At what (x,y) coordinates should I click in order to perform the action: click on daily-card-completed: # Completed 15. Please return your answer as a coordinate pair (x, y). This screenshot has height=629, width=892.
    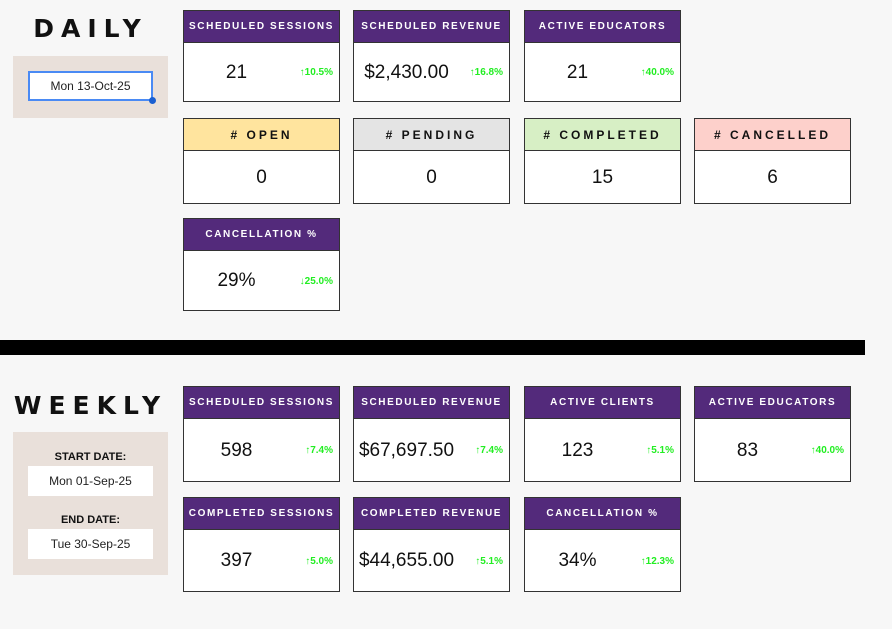
    Looking at the image, I should click on (602, 161).